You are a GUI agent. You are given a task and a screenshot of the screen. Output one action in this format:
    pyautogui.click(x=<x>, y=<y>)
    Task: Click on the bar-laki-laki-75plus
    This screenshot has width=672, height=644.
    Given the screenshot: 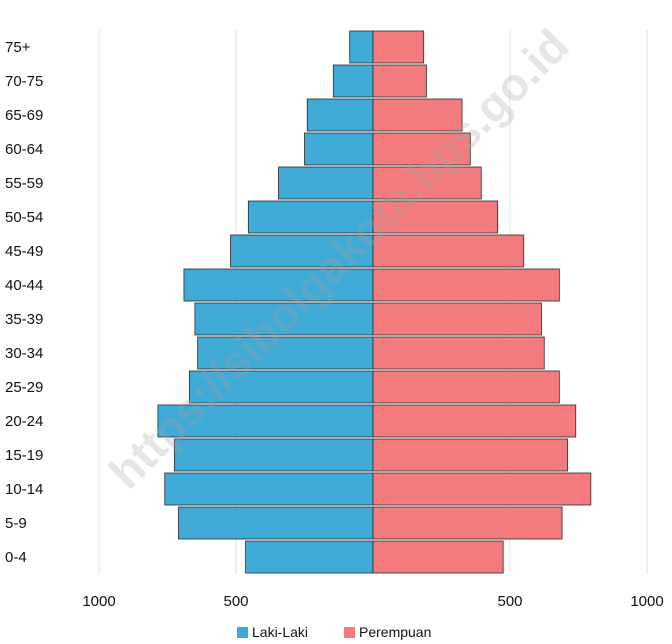 What is the action you would take?
    pyautogui.click(x=361, y=47)
    